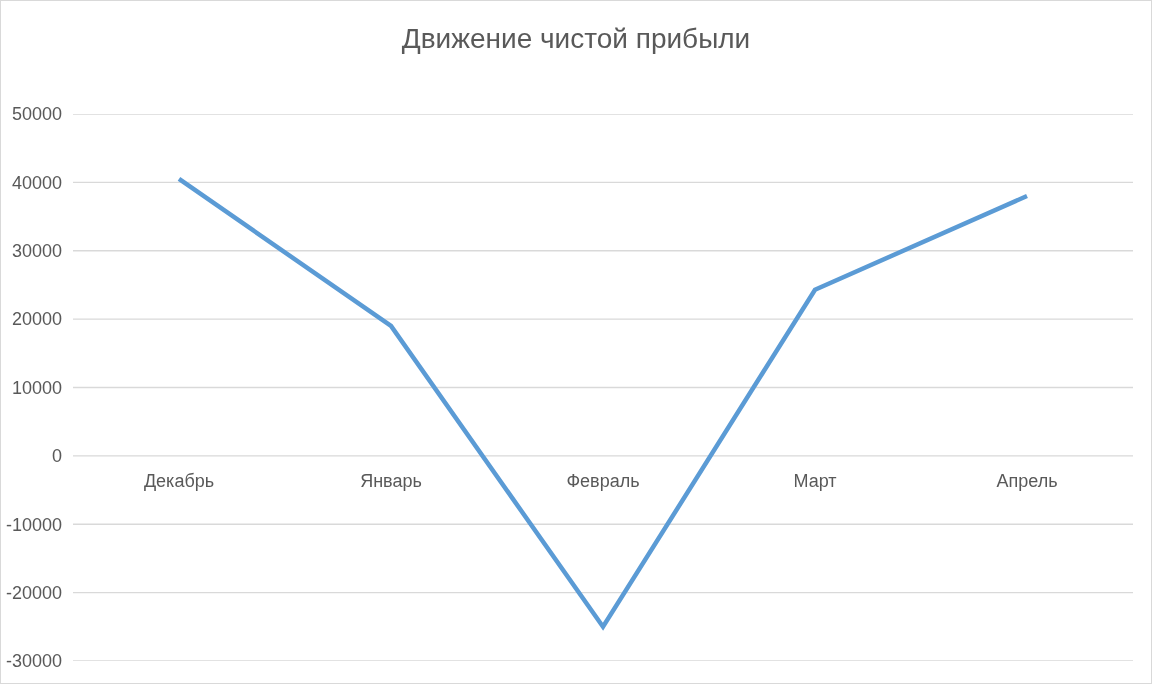 The width and height of the screenshot is (1152, 684). What do you see at coordinates (1027, 480) in the screenshot?
I see `x-tick-label: Апрель` at bounding box center [1027, 480].